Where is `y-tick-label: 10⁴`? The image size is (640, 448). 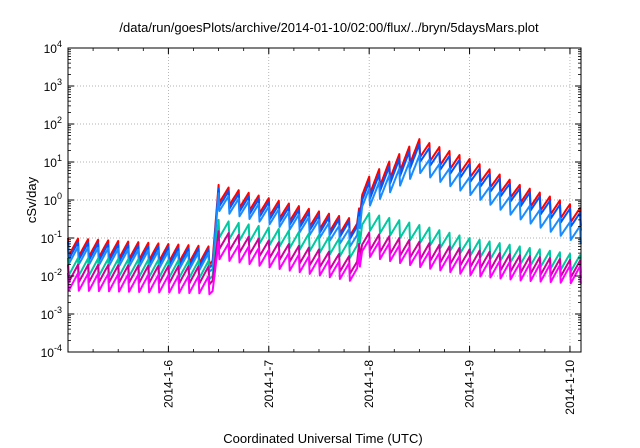 y-tick-label: 10⁴ is located at coordinates (53, 47).